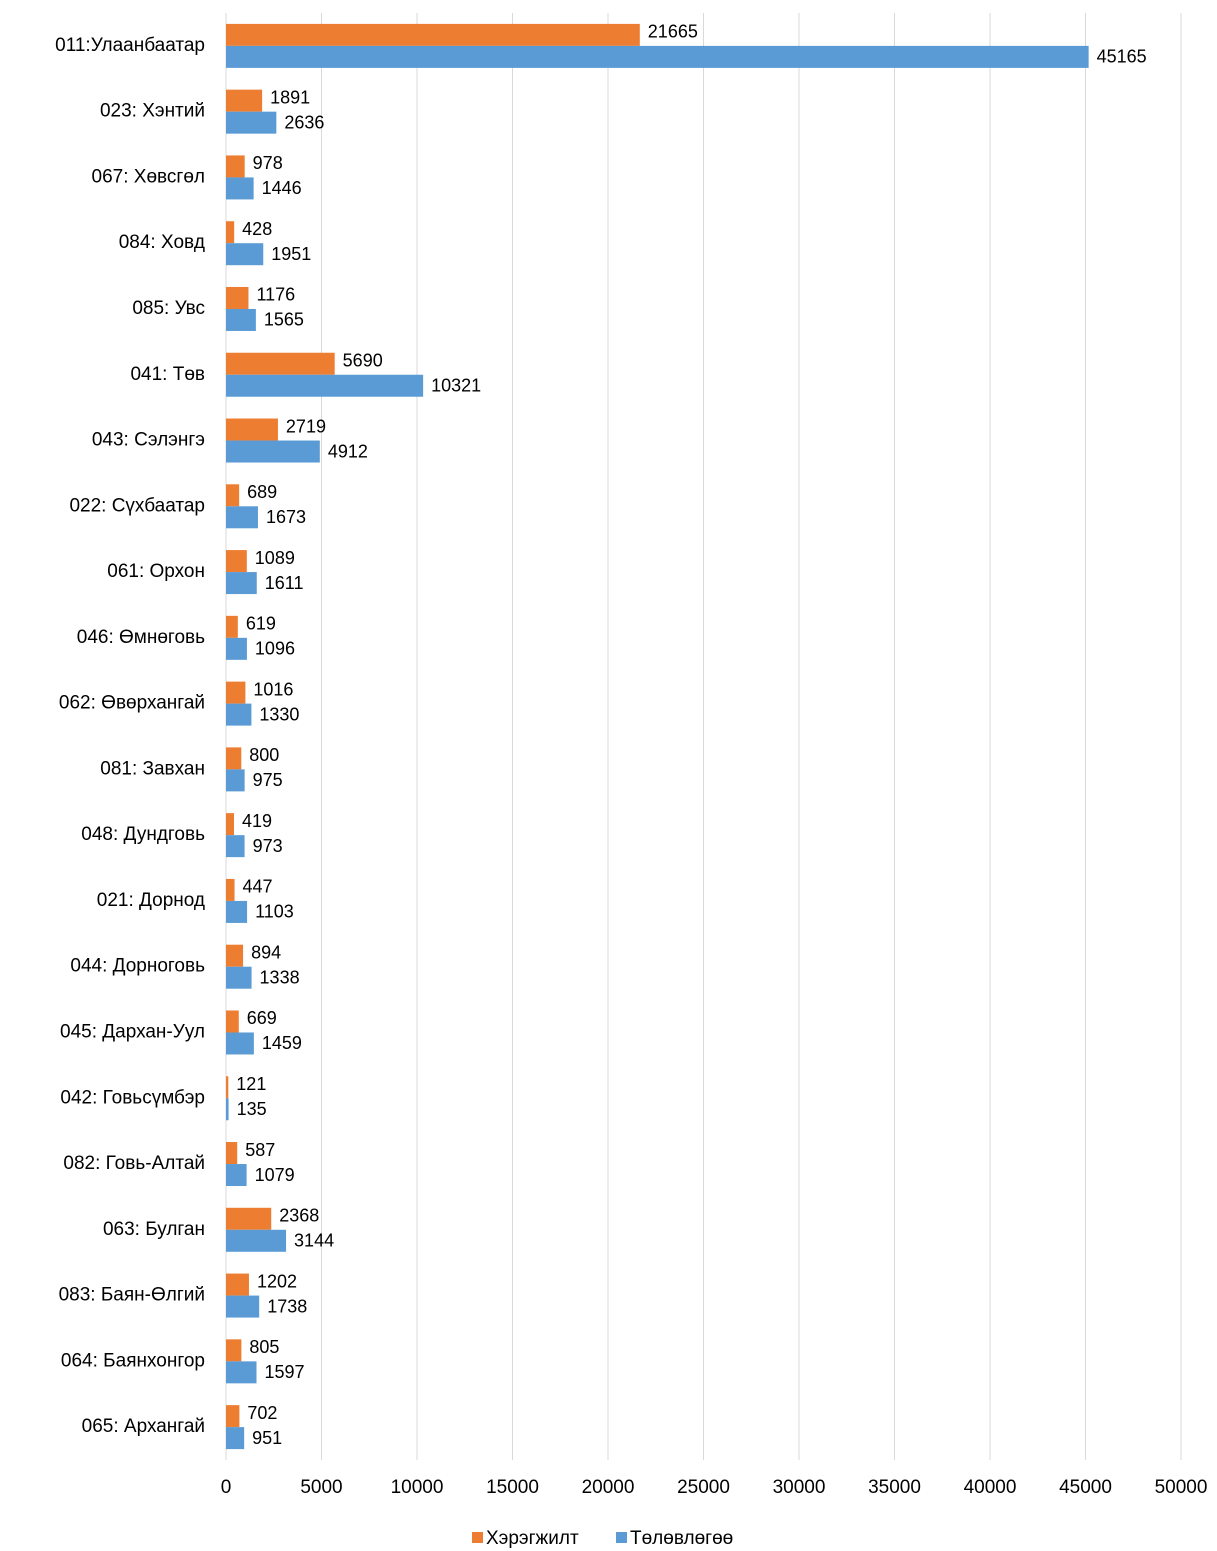 The width and height of the screenshot is (1217, 1551). Describe the element at coordinates (703, 1487) in the screenshot. I see `x-tick-label: 25000` at that location.